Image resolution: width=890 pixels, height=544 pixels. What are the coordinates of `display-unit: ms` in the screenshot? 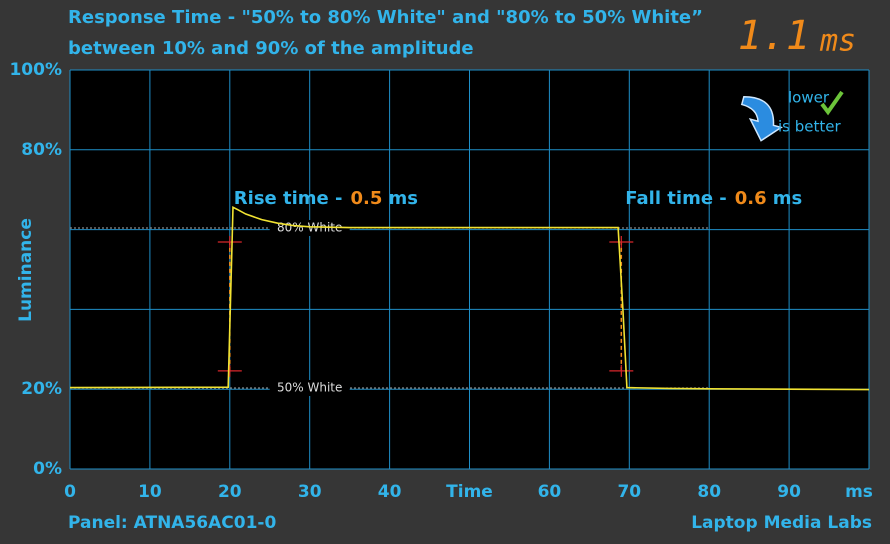 It's located at (837, 41).